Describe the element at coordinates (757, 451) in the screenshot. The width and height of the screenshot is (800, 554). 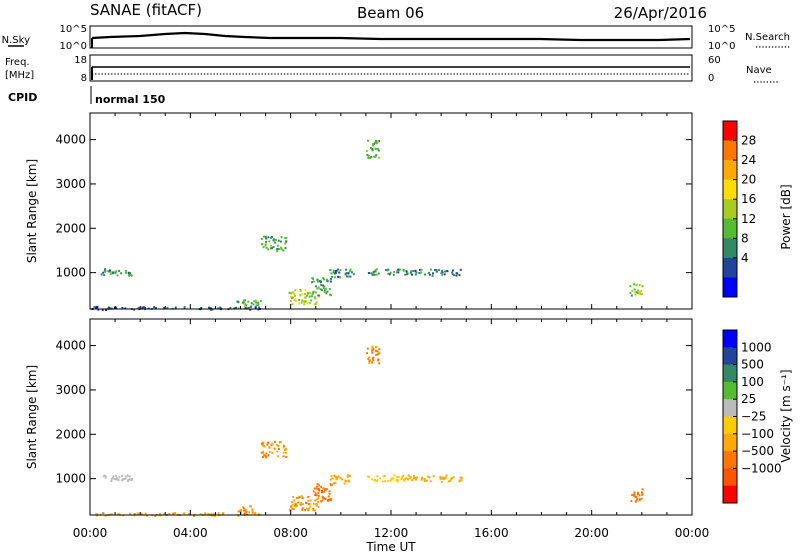
I see `velocity-colorbar-tick-label: −500` at that location.